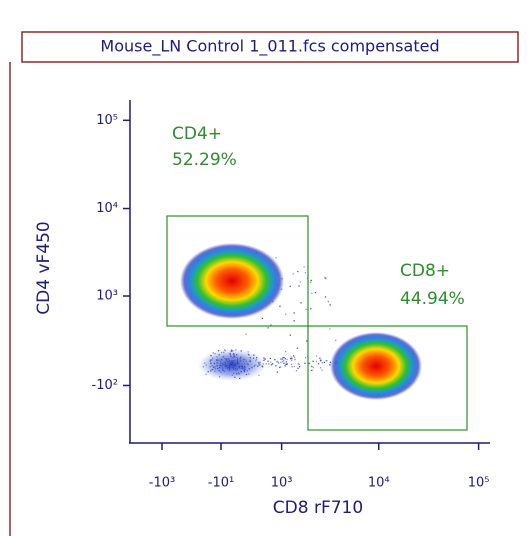 The width and height of the screenshot is (530, 536). What do you see at coordinates (221, 483) in the screenshot?
I see `x-tick-label: -10¹` at bounding box center [221, 483].